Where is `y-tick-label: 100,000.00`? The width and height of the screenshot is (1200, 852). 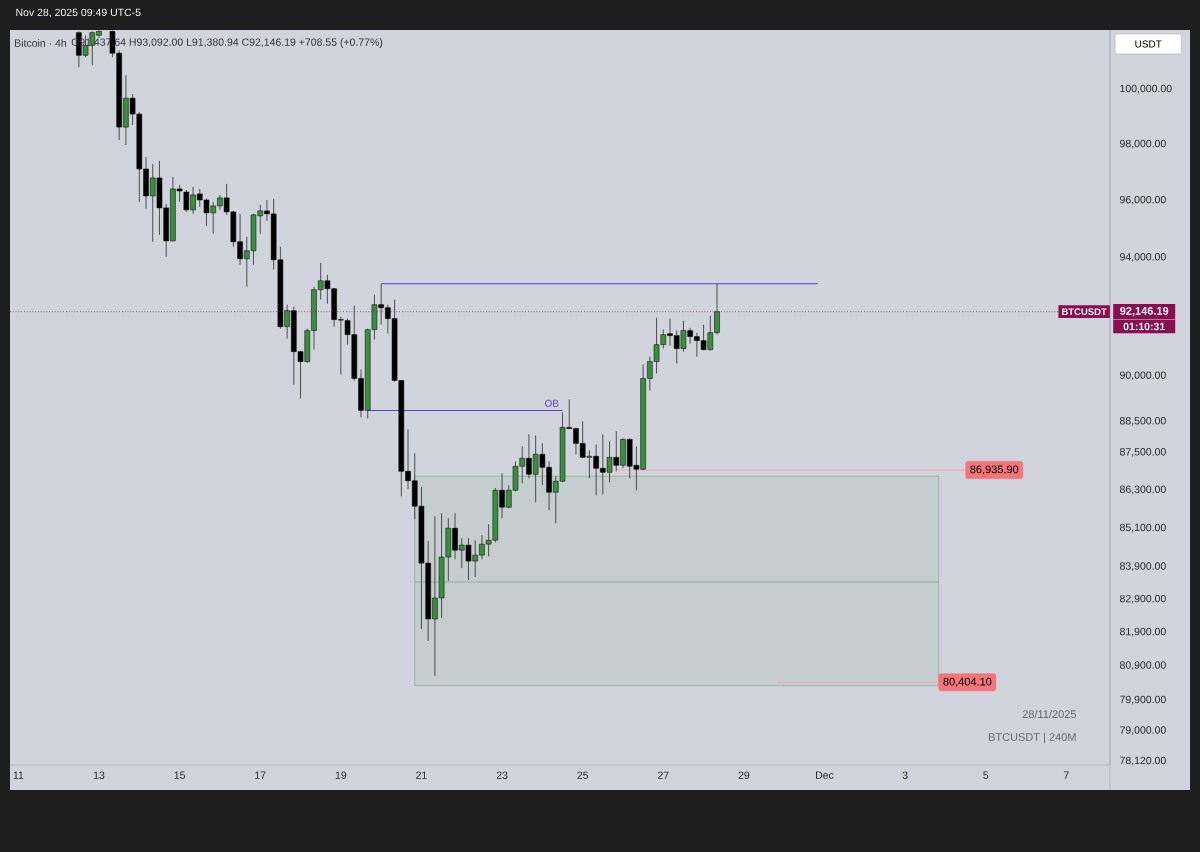
y-tick-label: 100,000.00 is located at coordinates (1146, 89).